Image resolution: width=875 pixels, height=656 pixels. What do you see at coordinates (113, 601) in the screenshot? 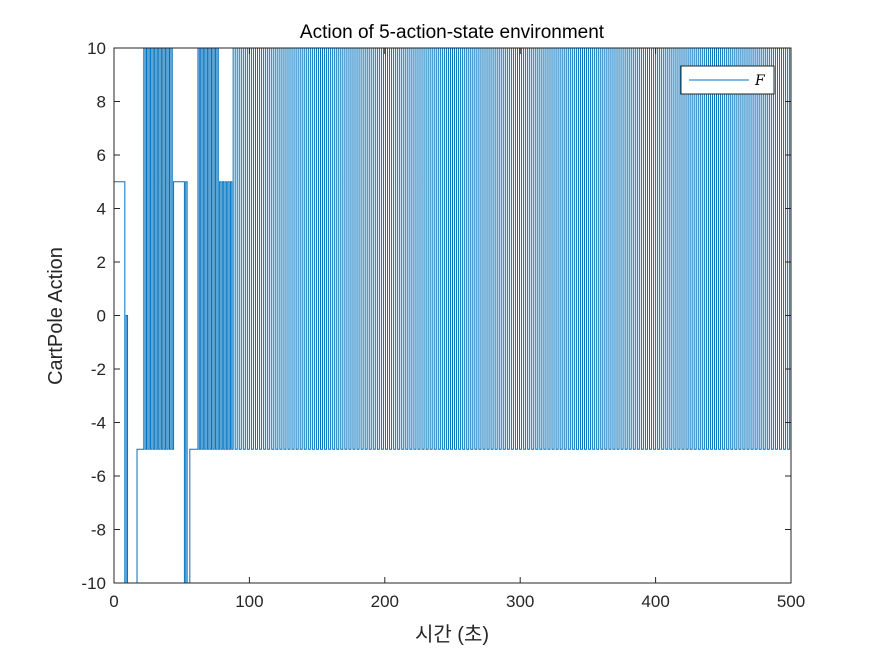
I see `x-tick-label: 0` at bounding box center [113, 601].